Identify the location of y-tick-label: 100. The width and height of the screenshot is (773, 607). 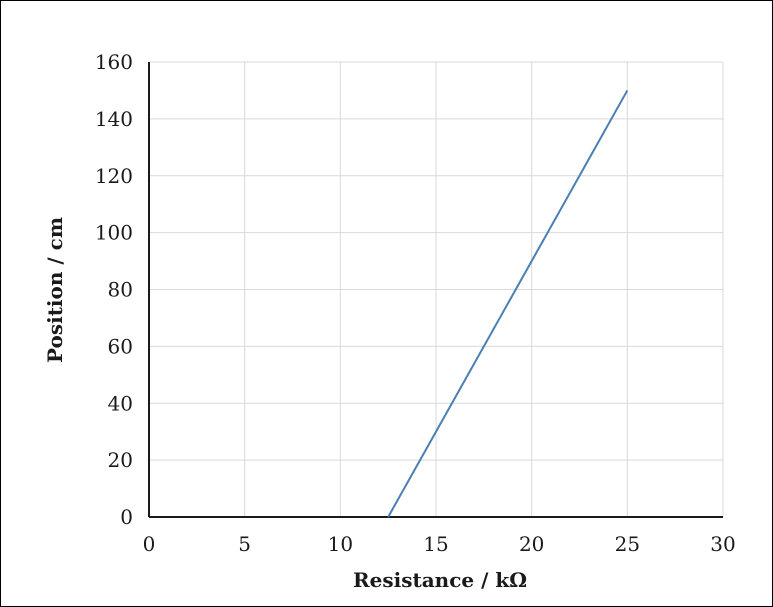
(114, 233).